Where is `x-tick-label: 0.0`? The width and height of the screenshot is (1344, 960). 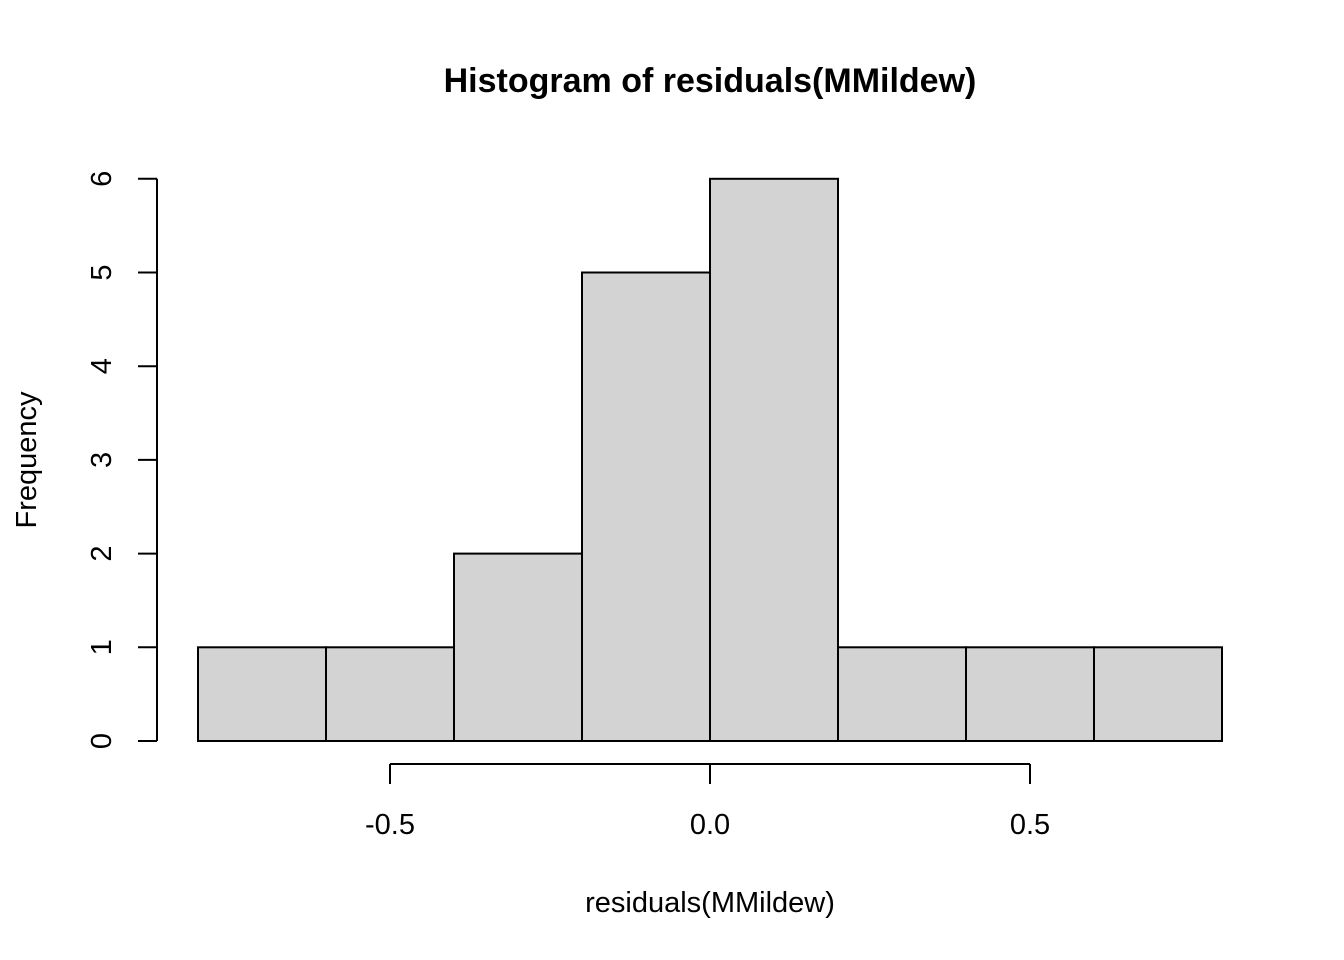
x-tick-label: 0.0 is located at coordinates (710, 825).